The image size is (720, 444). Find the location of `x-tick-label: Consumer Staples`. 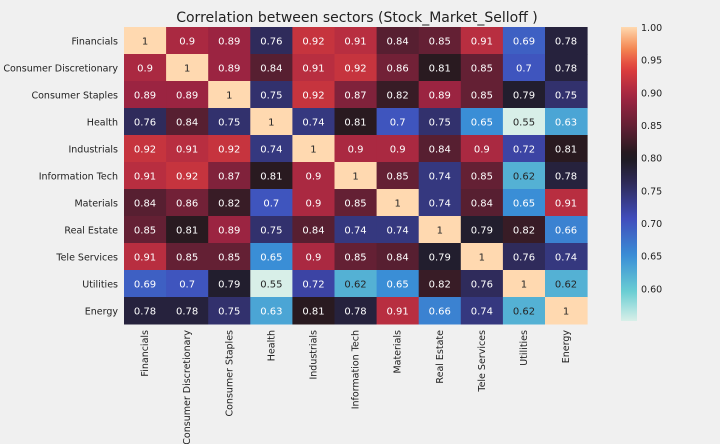

x-tick-label: Consumer Staples is located at coordinates (229, 373).